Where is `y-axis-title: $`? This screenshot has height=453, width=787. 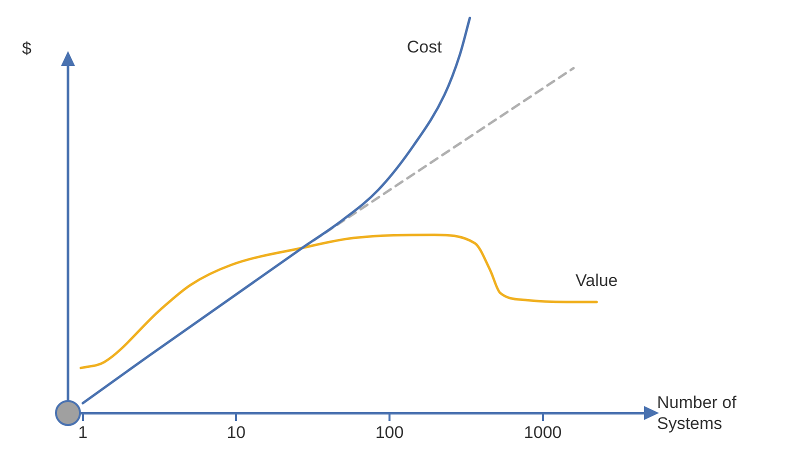
y-axis-title: $ is located at coordinates (27, 48).